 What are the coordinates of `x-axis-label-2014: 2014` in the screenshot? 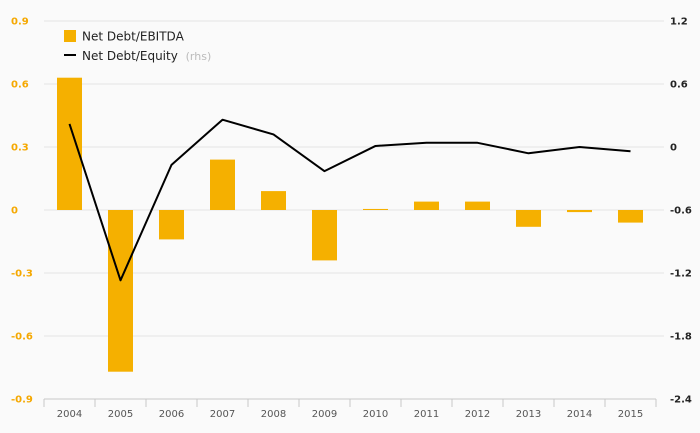 It's located at (579, 414).